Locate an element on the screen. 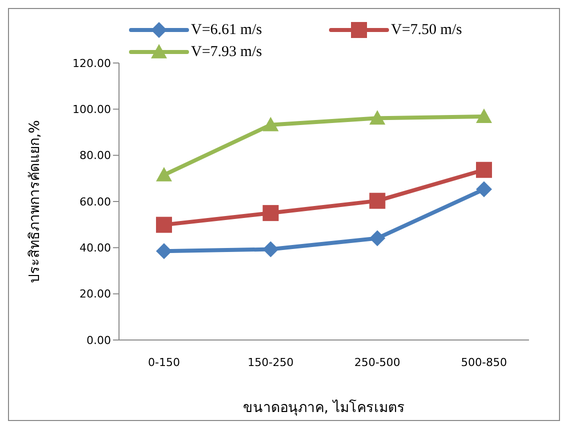  y-axis-title: ประสิทธิภาพการคัดแยก,% is located at coordinates (34, 201).